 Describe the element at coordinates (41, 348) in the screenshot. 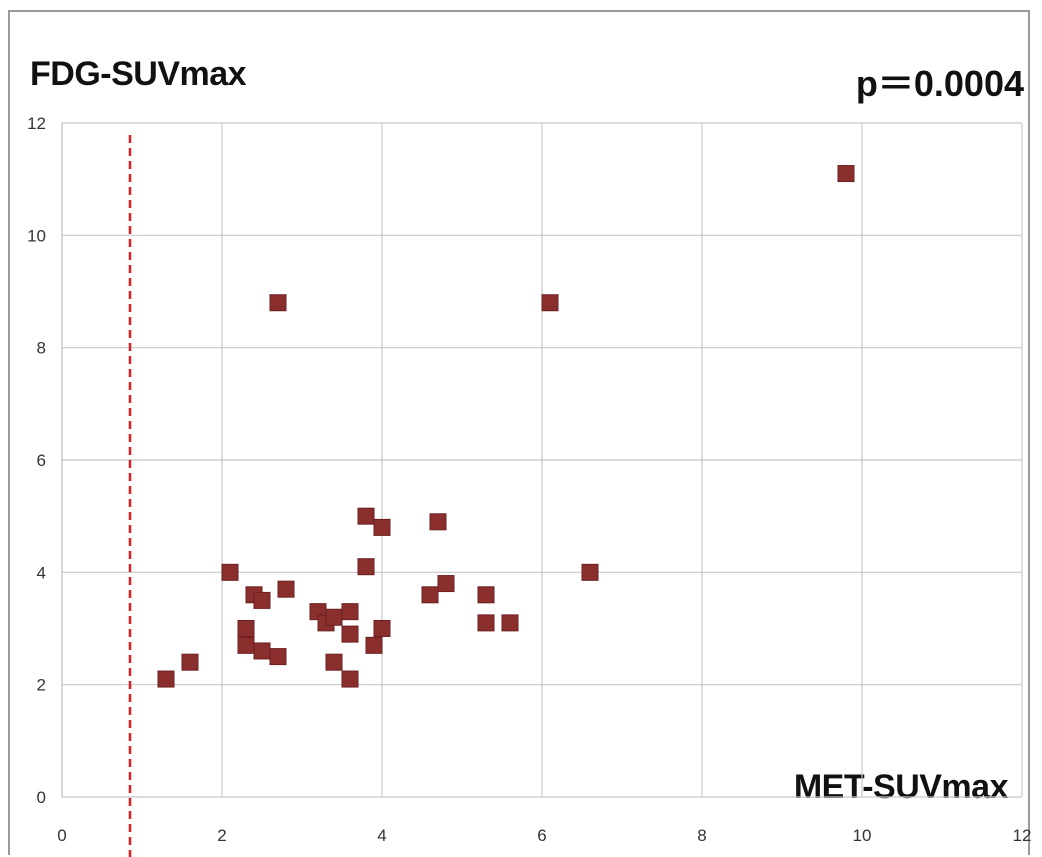

I see `y-tick-label: 8` at that location.